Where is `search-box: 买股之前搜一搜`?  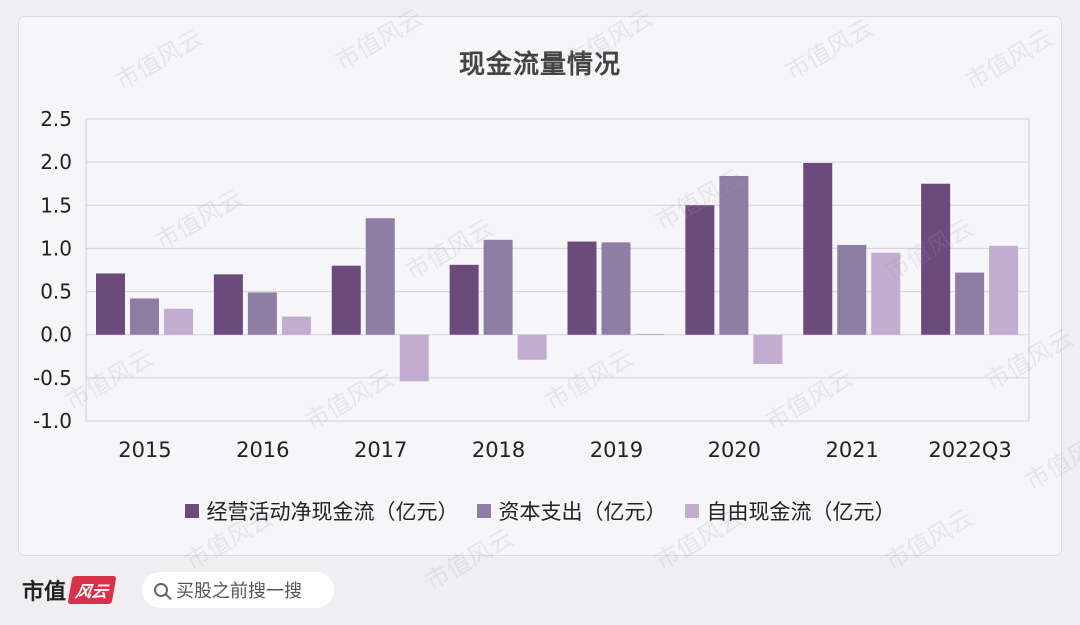 search-box: 买股之前搜一搜 is located at coordinates (238, 590).